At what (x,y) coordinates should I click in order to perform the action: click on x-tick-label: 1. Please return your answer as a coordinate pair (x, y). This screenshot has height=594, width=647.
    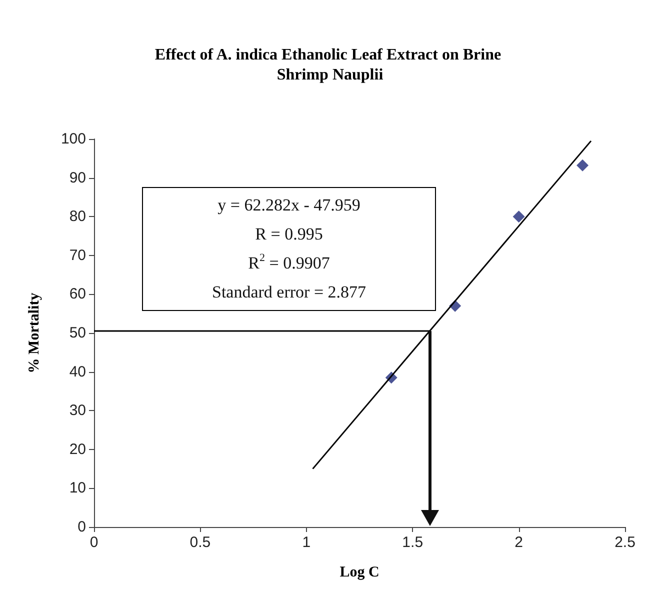
    Looking at the image, I should click on (306, 542).